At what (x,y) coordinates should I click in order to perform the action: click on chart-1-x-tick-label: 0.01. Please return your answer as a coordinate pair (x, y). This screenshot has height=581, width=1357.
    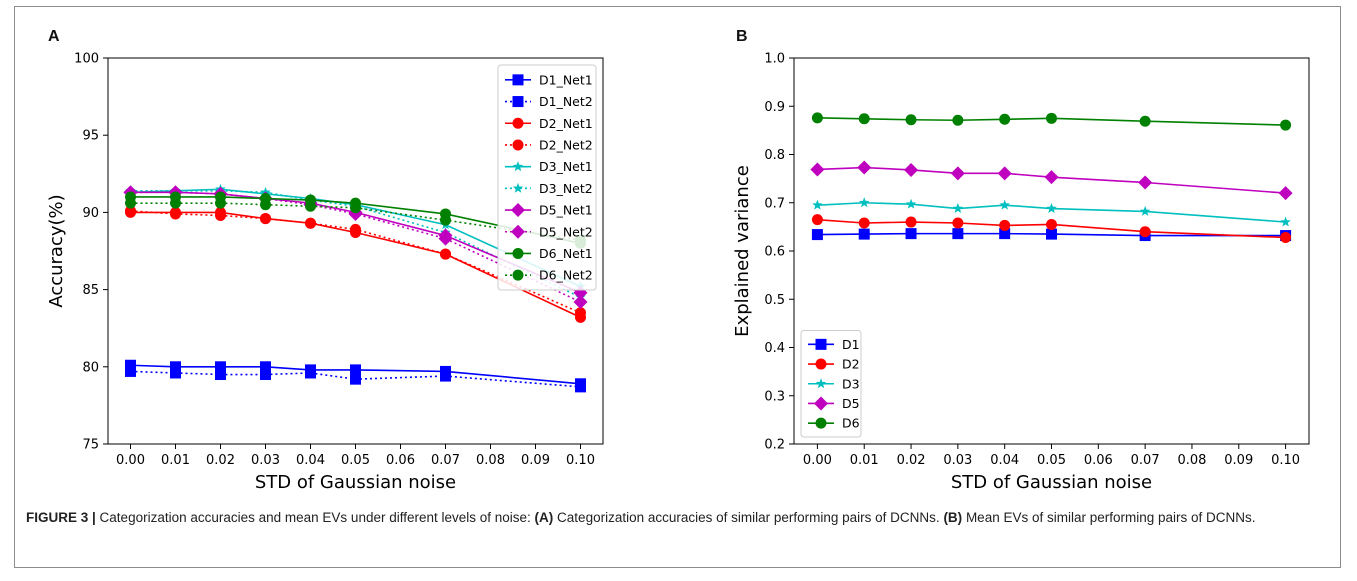
    Looking at the image, I should click on (864, 460).